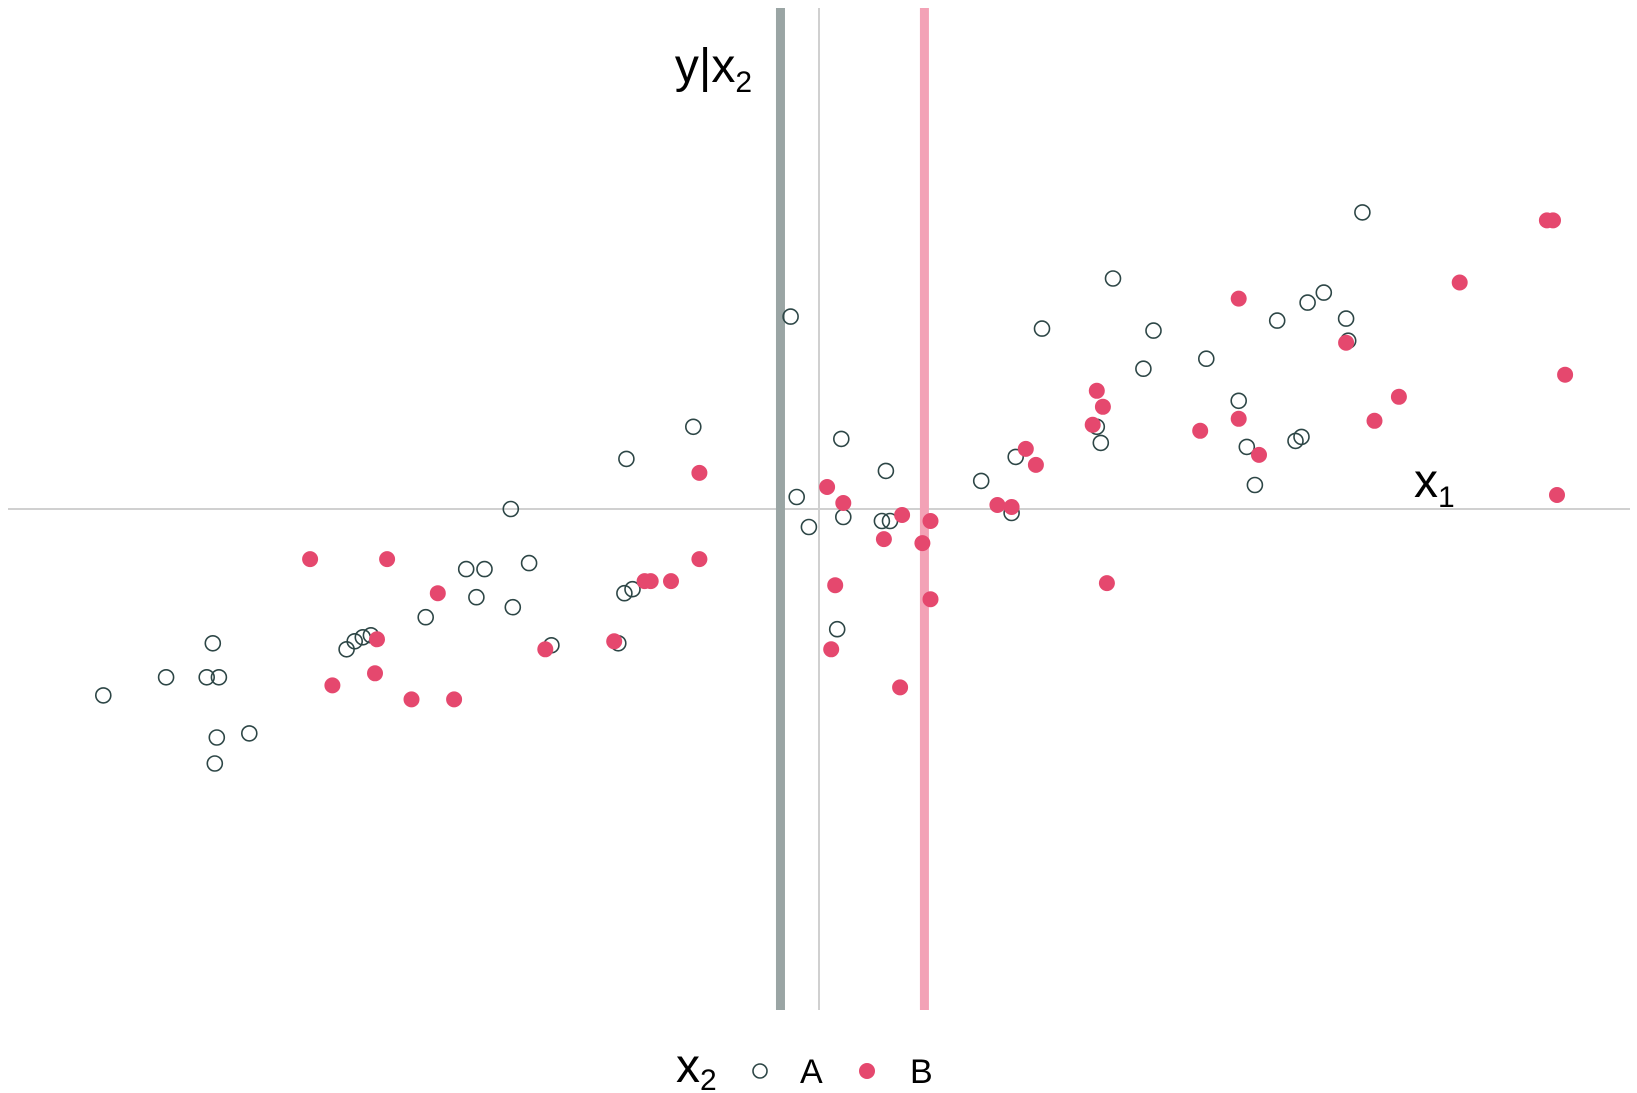  Describe the element at coordinates (705, 66) in the screenshot. I see `y-axis-title-main: y|x` at that location.